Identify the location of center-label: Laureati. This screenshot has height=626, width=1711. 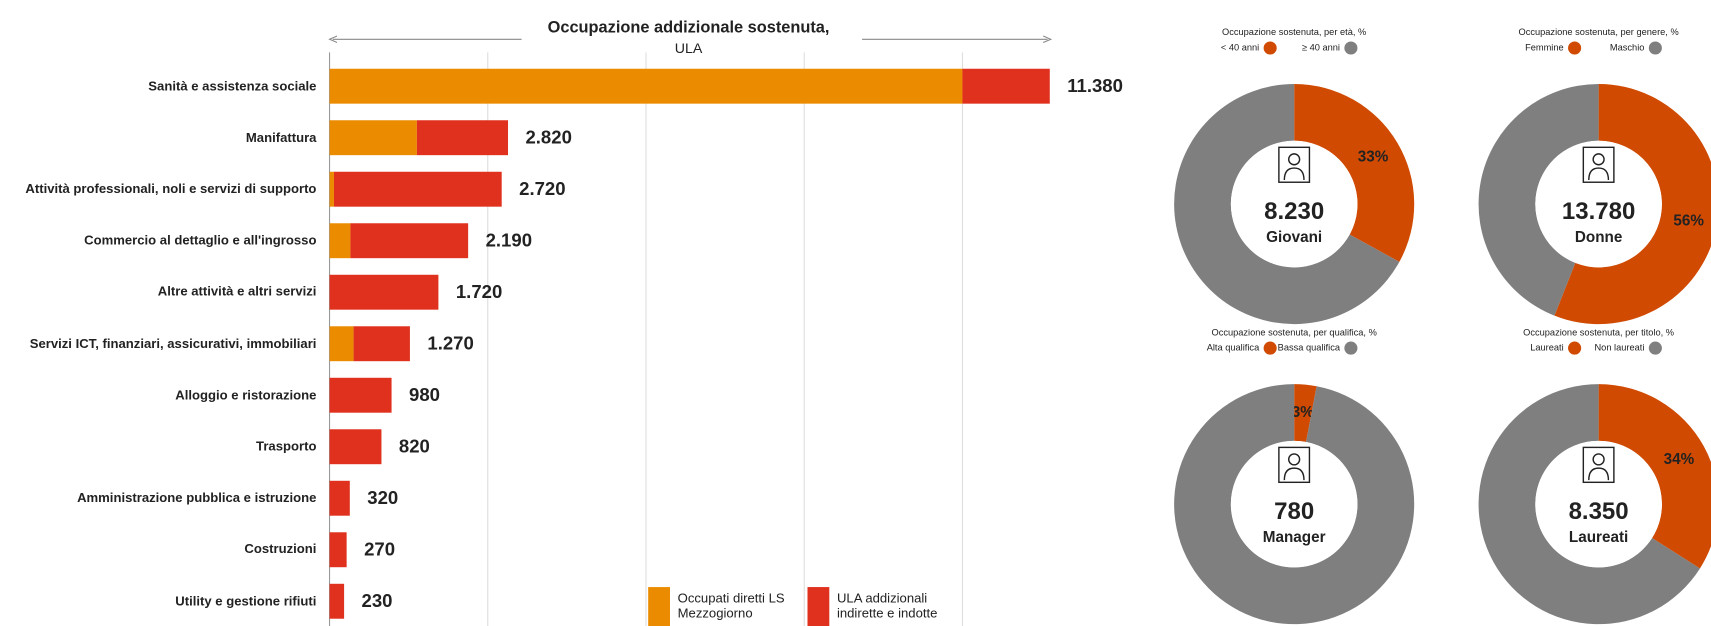
(1598, 537).